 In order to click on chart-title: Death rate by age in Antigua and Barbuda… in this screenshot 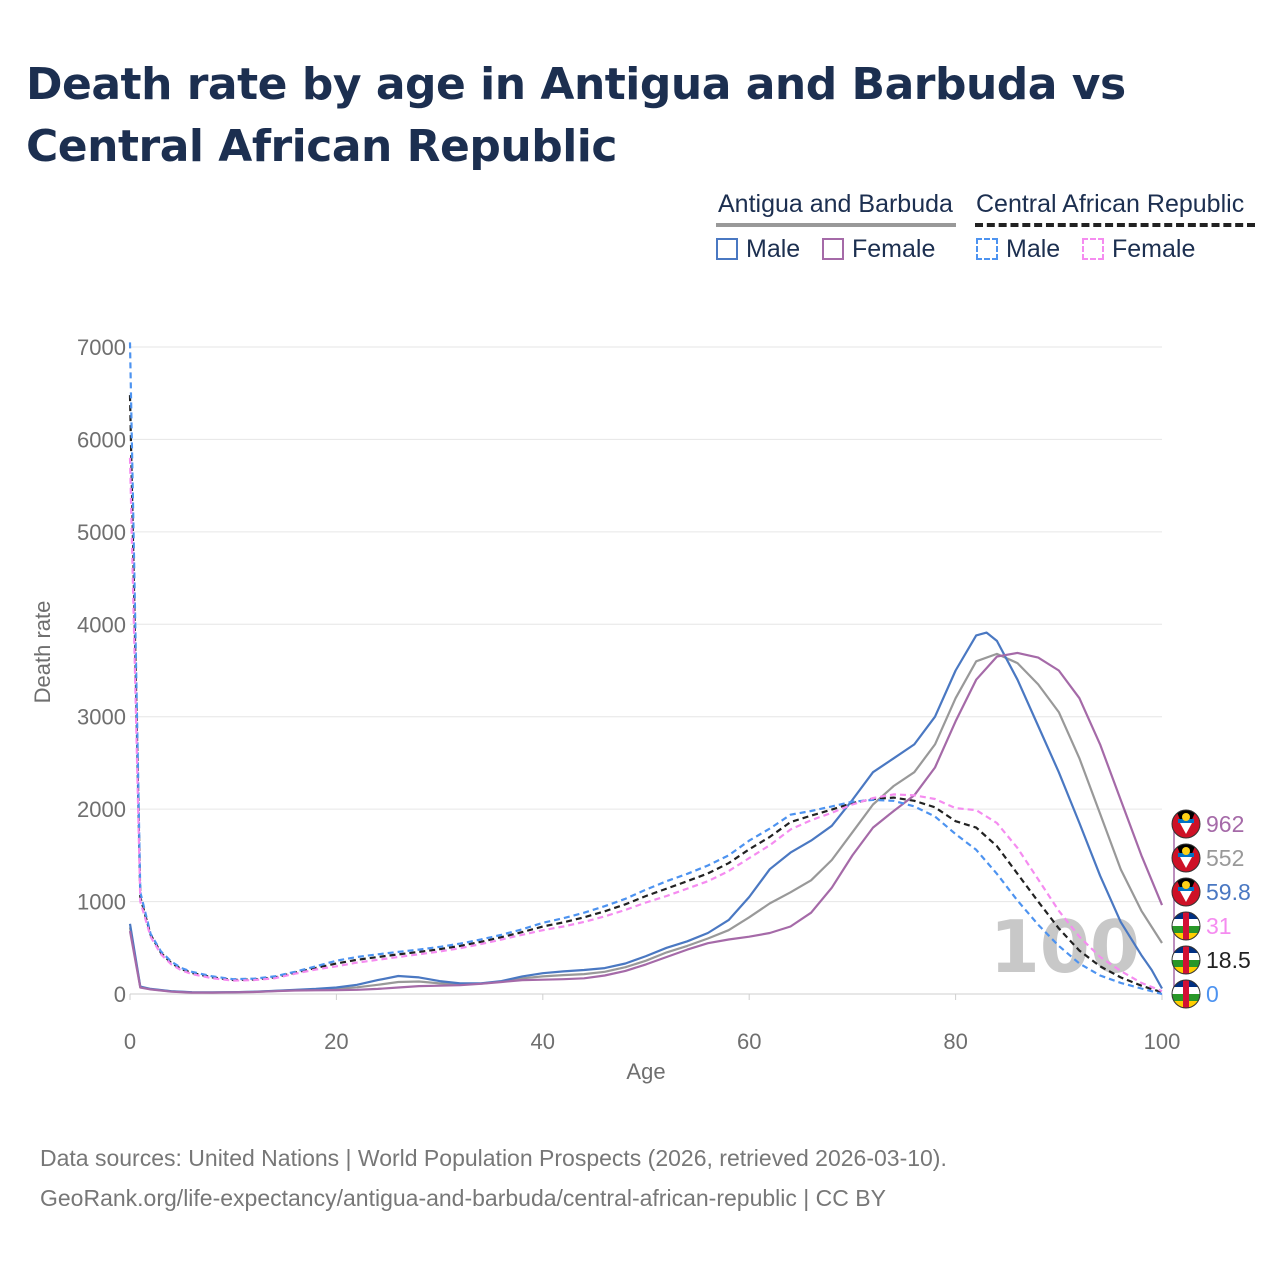, I will do `click(576, 115)`.